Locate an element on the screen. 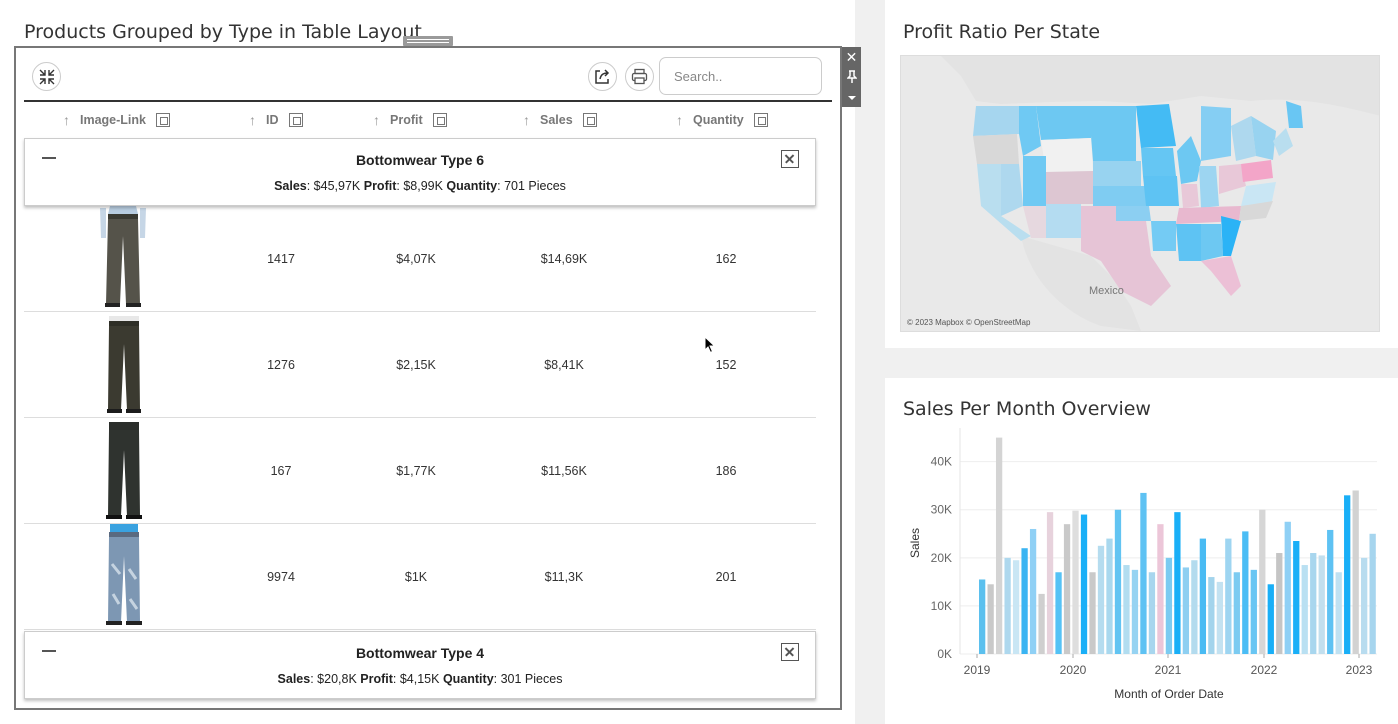 The width and height of the screenshot is (1398, 724). table-row: 9974 $1K $11,3K 201 is located at coordinates (420, 577).